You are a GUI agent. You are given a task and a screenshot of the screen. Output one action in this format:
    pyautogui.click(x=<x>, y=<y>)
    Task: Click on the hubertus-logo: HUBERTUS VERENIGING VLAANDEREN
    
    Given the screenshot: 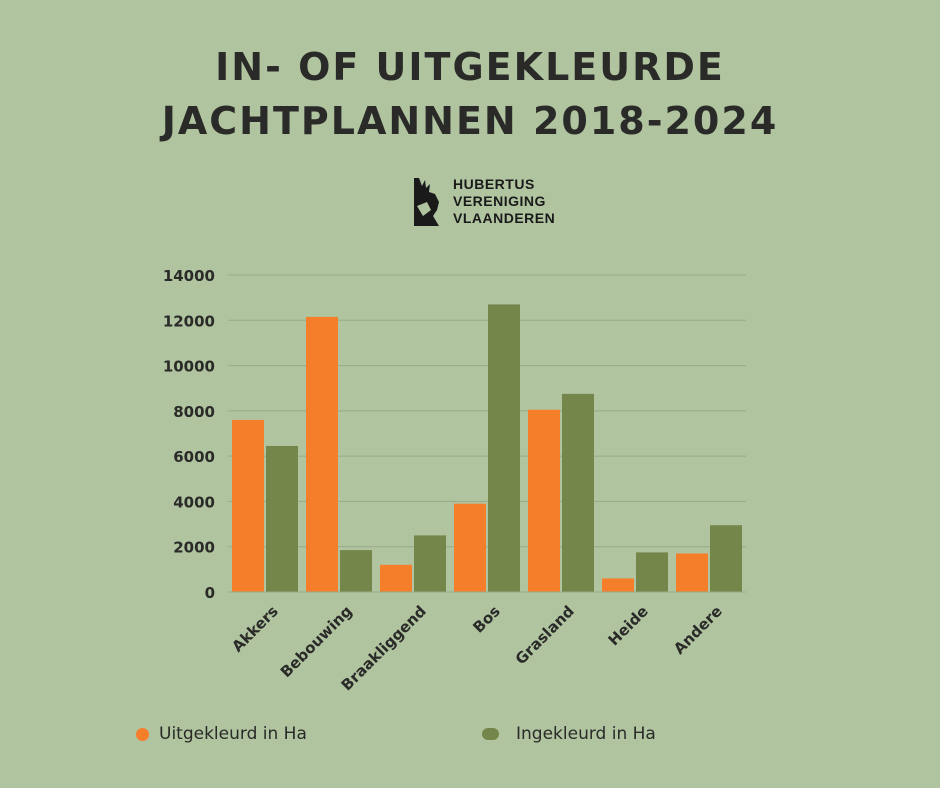 What is the action you would take?
    pyautogui.click(x=484, y=203)
    